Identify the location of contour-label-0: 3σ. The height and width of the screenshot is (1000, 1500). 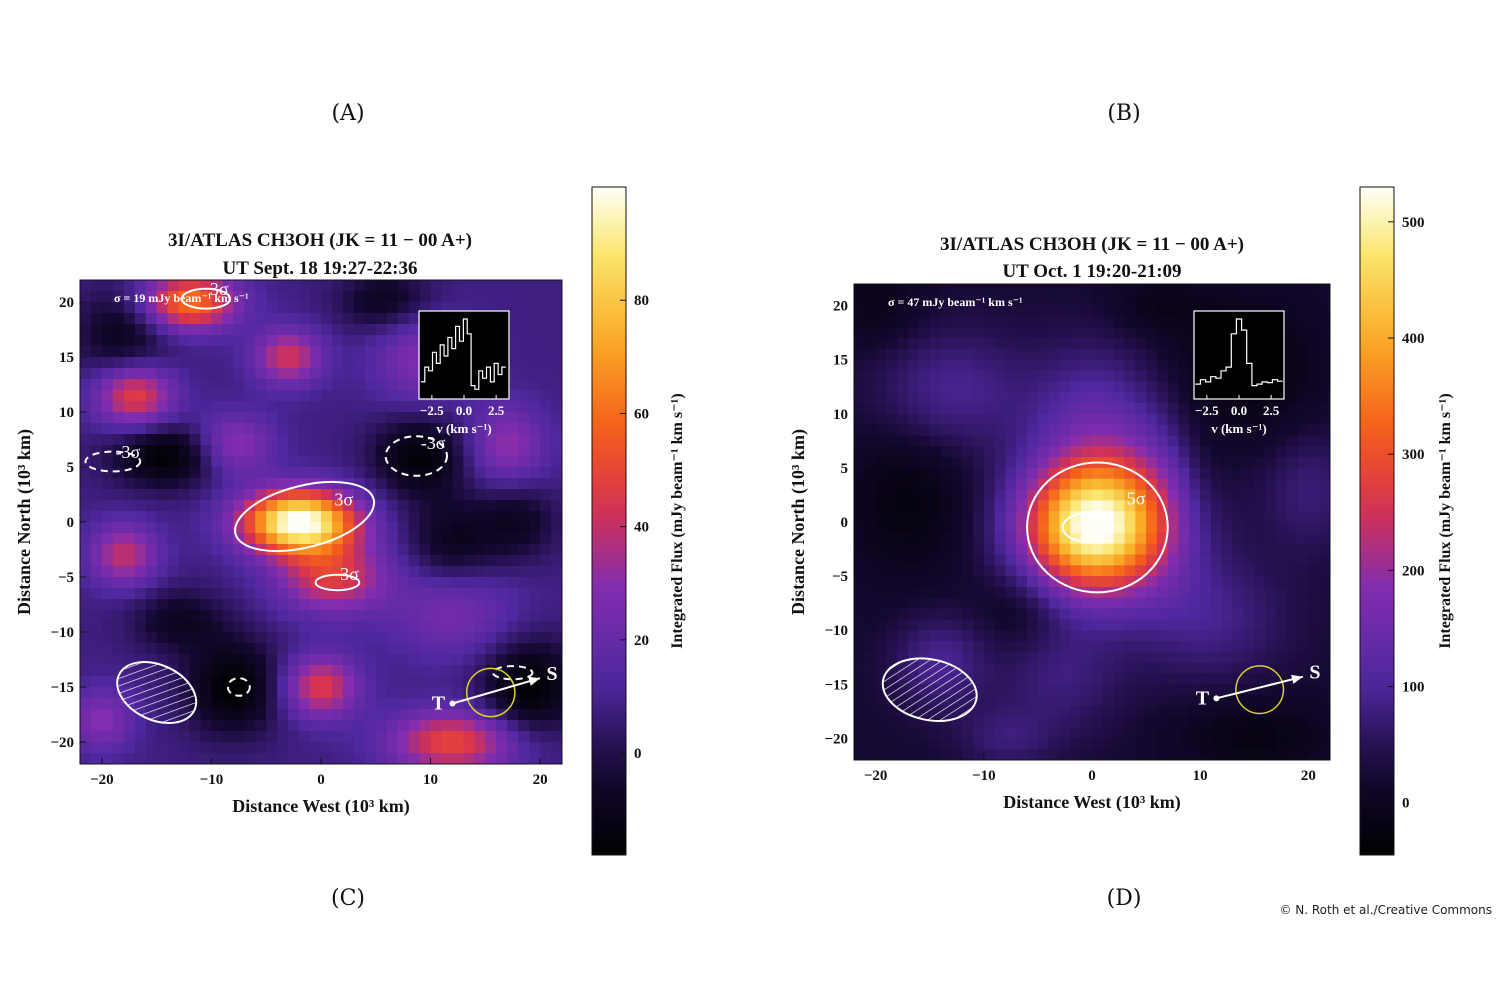
(343, 500).